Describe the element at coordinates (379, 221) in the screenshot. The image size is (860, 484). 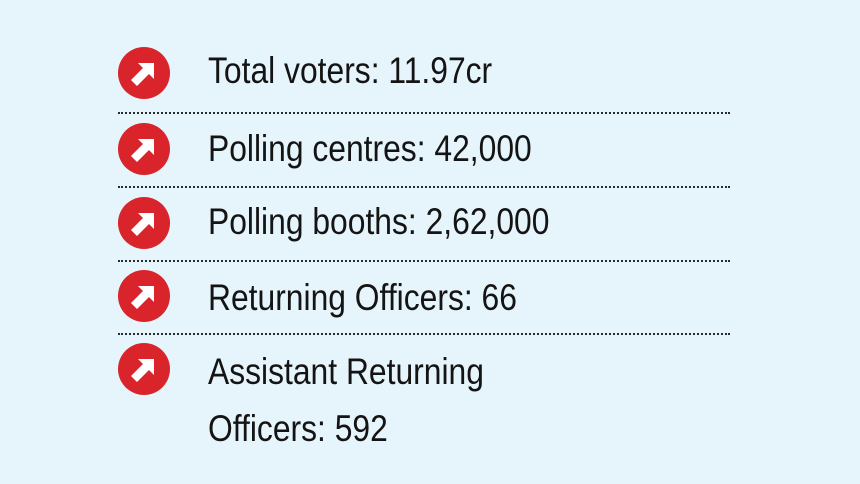
I see `stat-polling-booths: Polling booths: 2,62,000` at that location.